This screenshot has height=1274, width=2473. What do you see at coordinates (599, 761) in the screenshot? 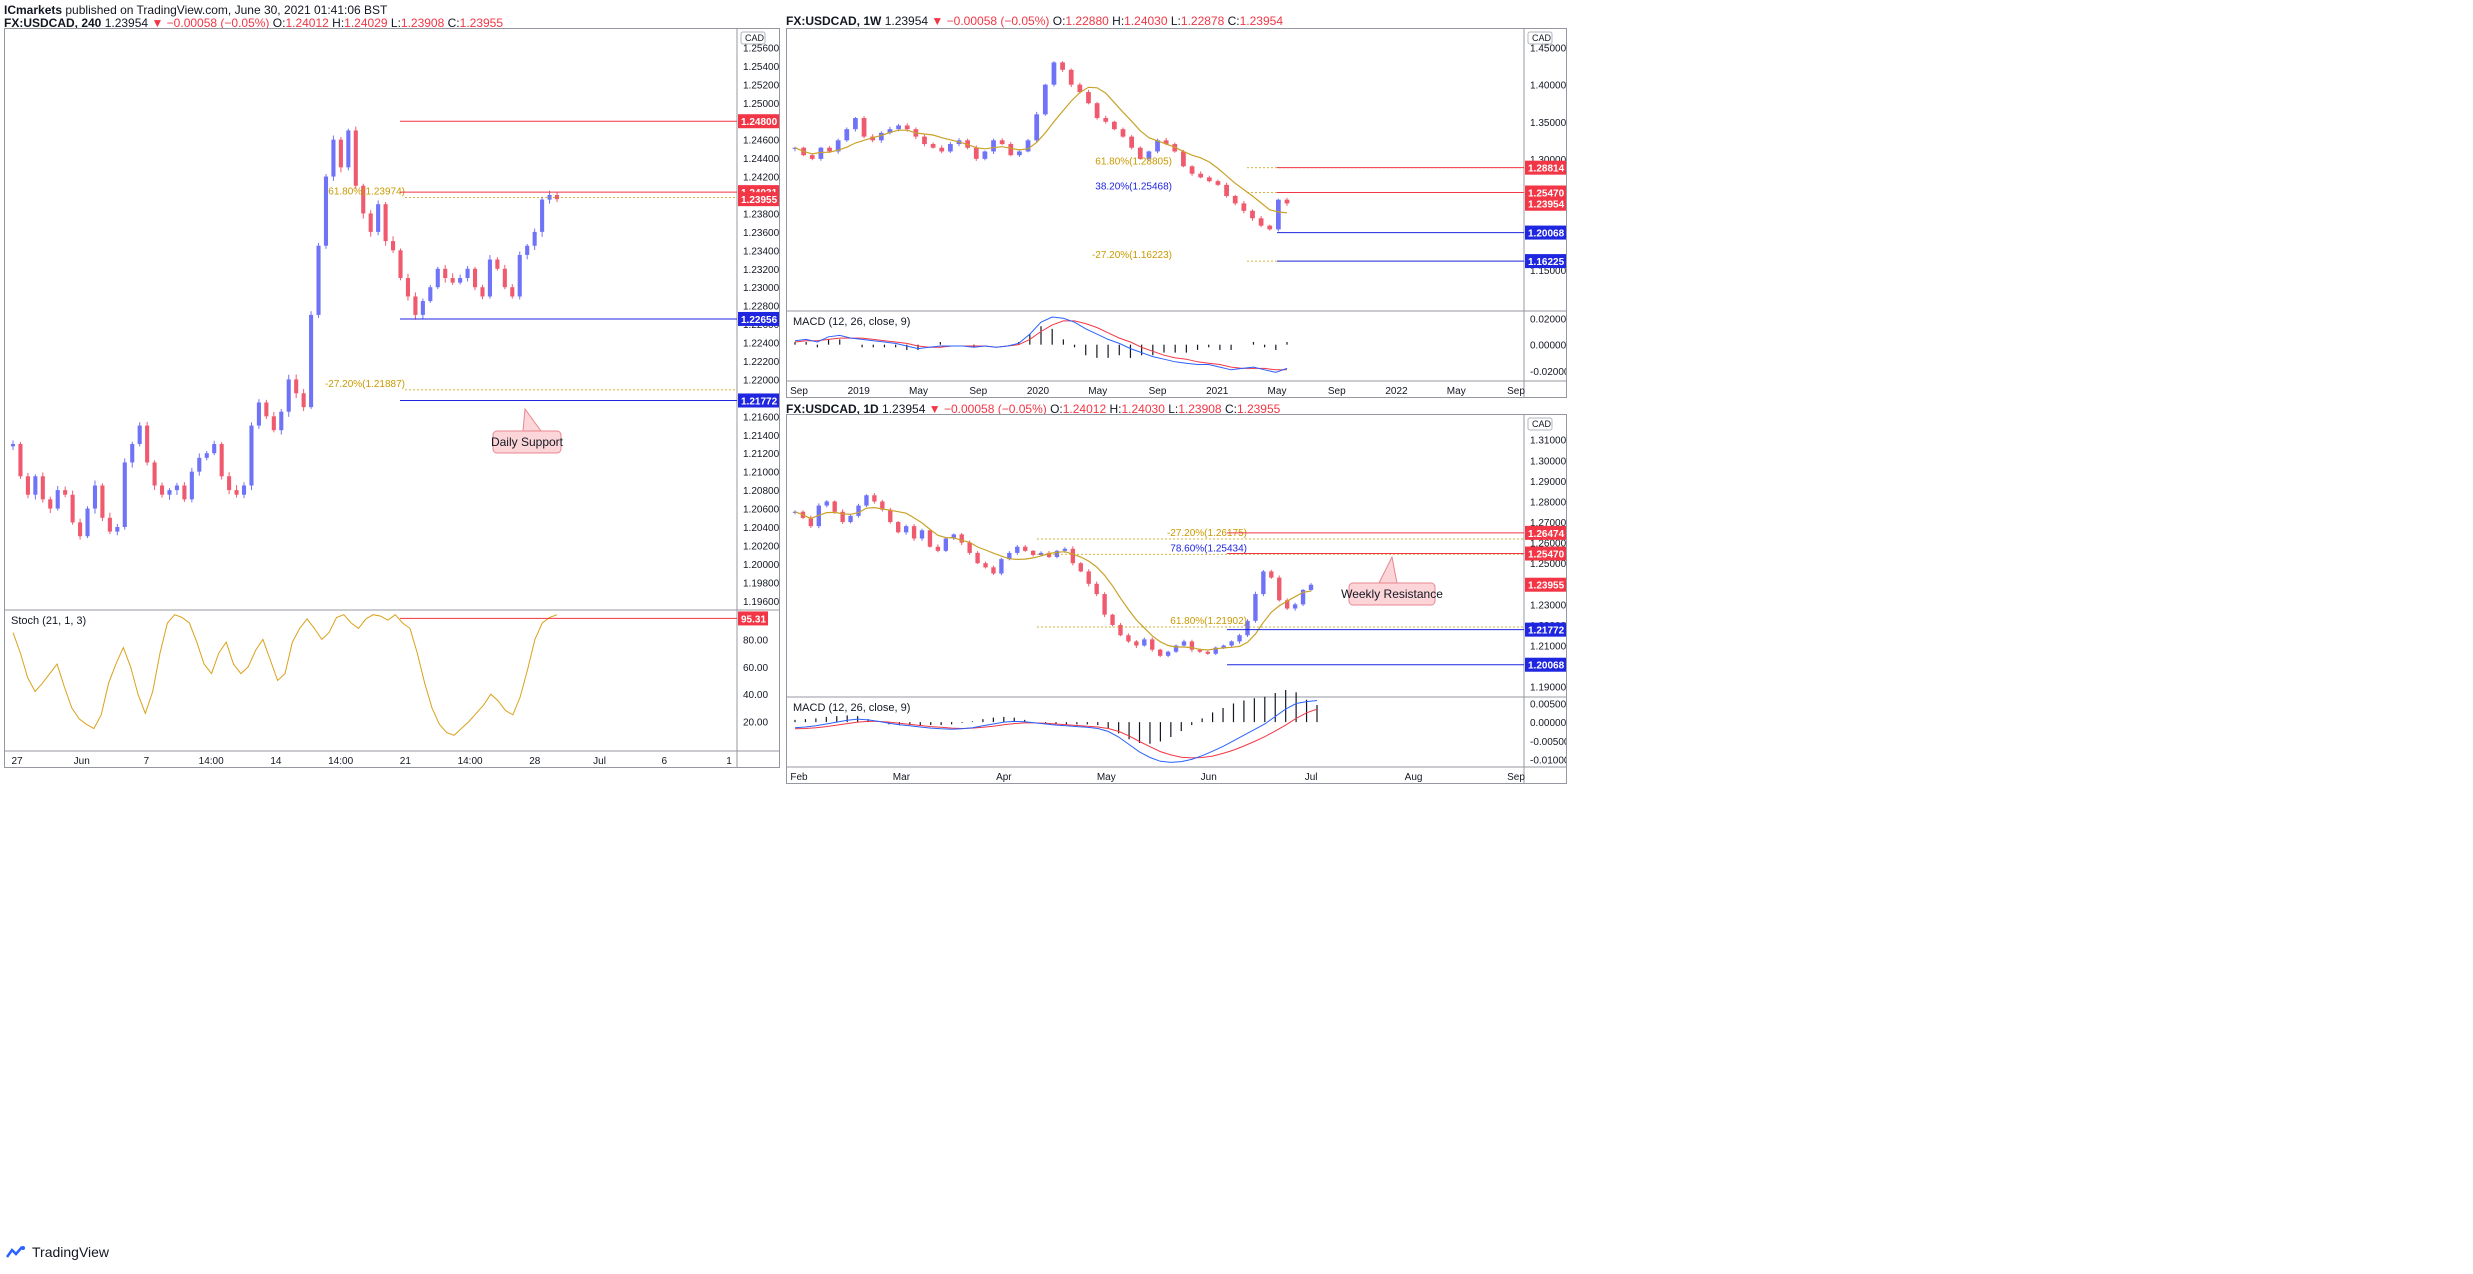
I see `h4-xtick-9: Jul` at bounding box center [599, 761].